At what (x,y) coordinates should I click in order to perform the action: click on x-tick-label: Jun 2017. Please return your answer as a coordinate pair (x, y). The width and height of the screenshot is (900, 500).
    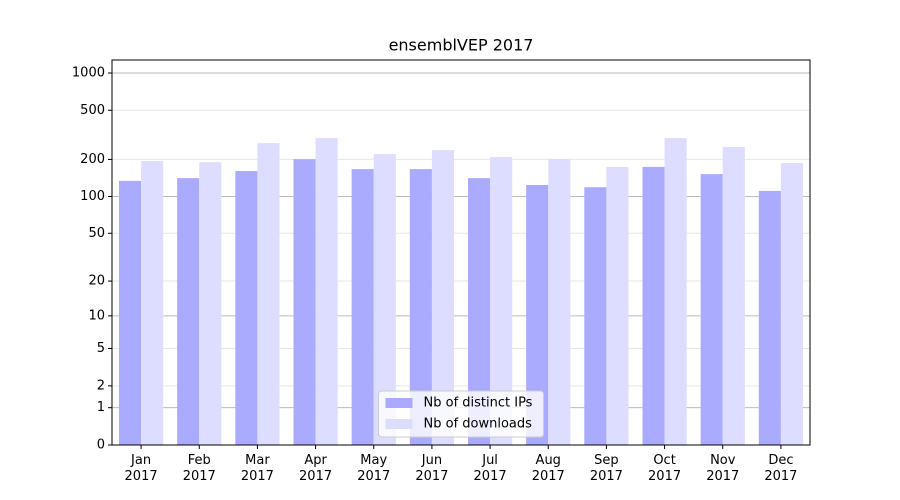
    Looking at the image, I should click on (432, 468).